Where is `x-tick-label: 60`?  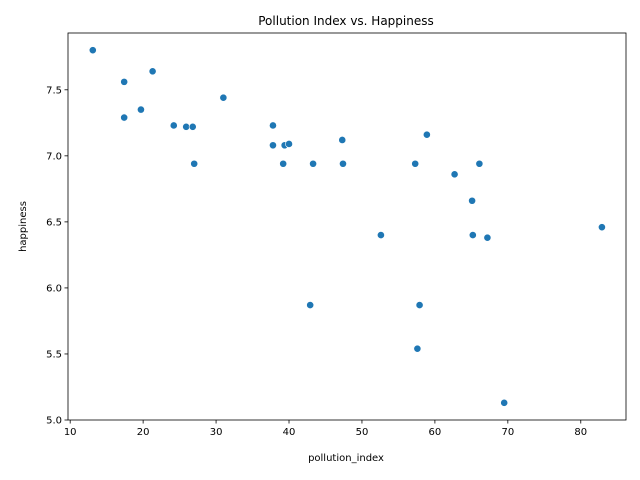
x-tick-label: 60 is located at coordinates (435, 432).